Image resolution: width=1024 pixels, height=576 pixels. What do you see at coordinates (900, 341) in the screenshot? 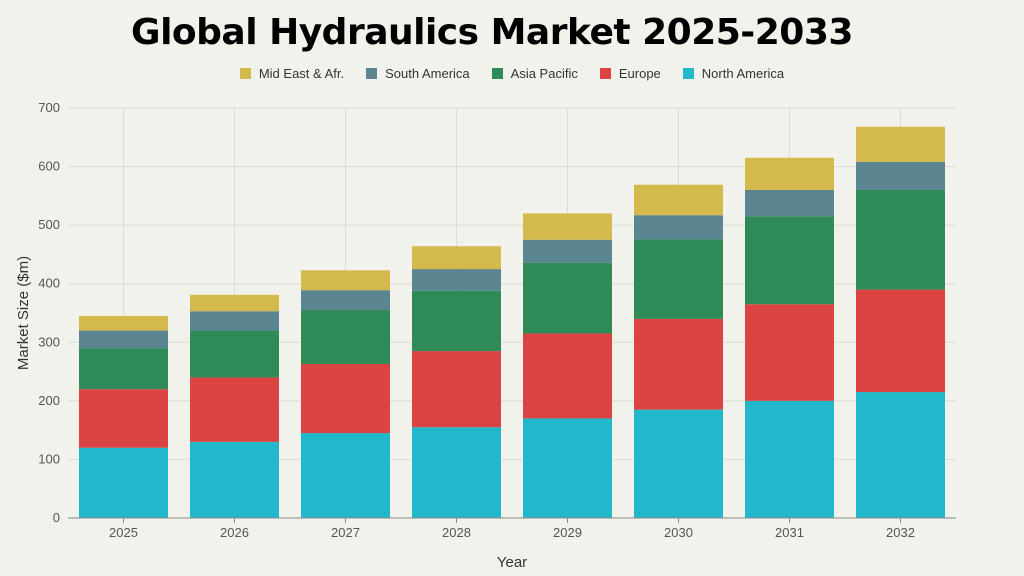
I see `bar-europe-2032` at bounding box center [900, 341].